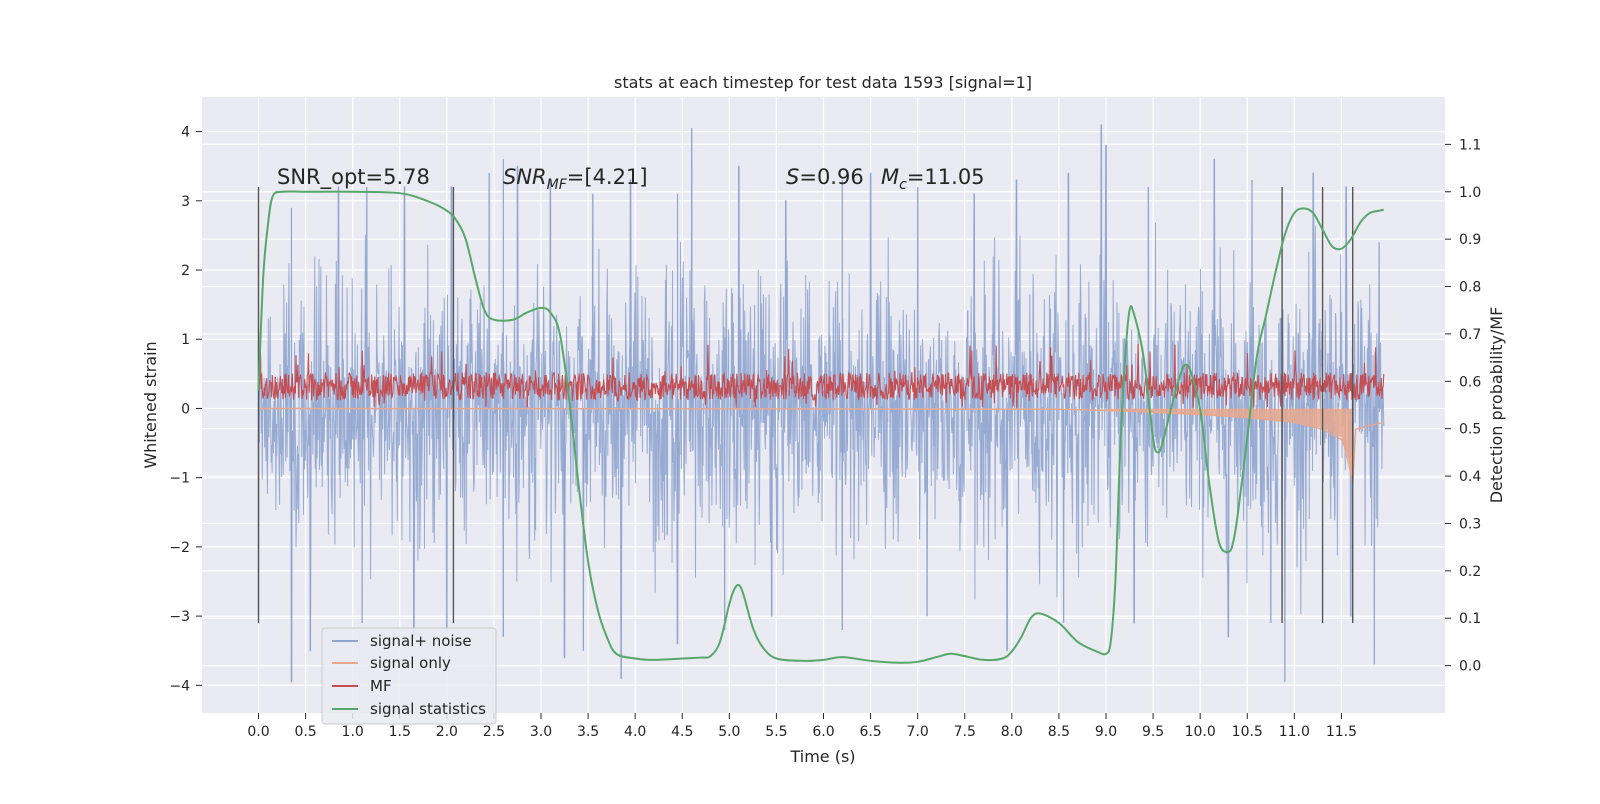  I want to click on x-tick-label: 4.5, so click(682, 732).